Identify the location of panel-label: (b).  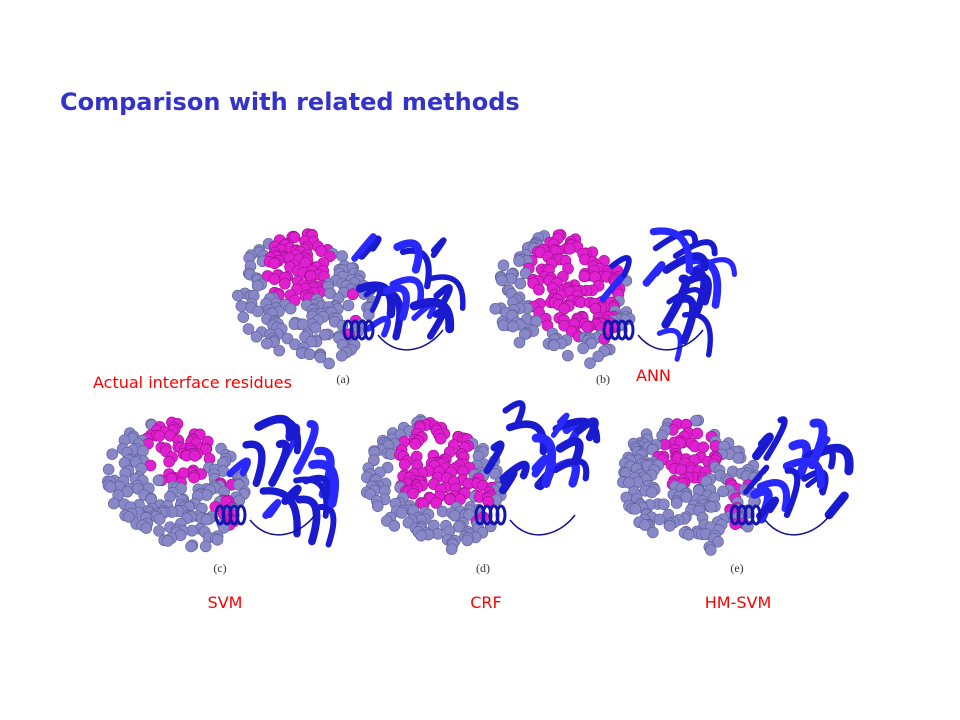
(603, 379).